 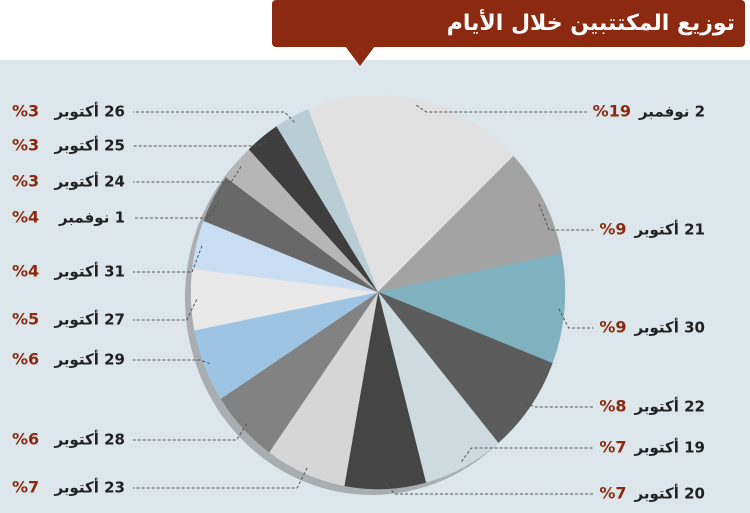 What do you see at coordinates (89, 359) in the screenshot?
I see `category-label: 29 أكتوبر` at bounding box center [89, 359].